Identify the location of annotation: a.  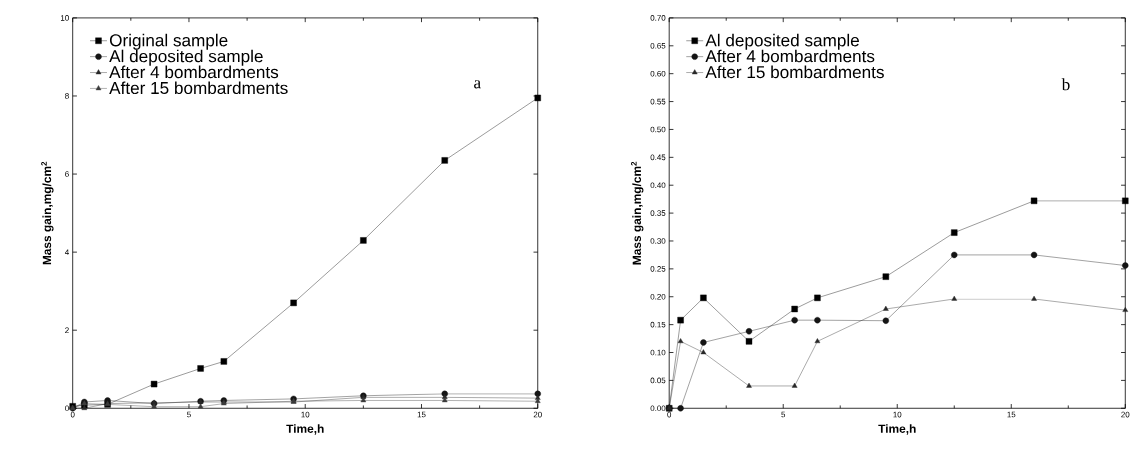
(477, 84).